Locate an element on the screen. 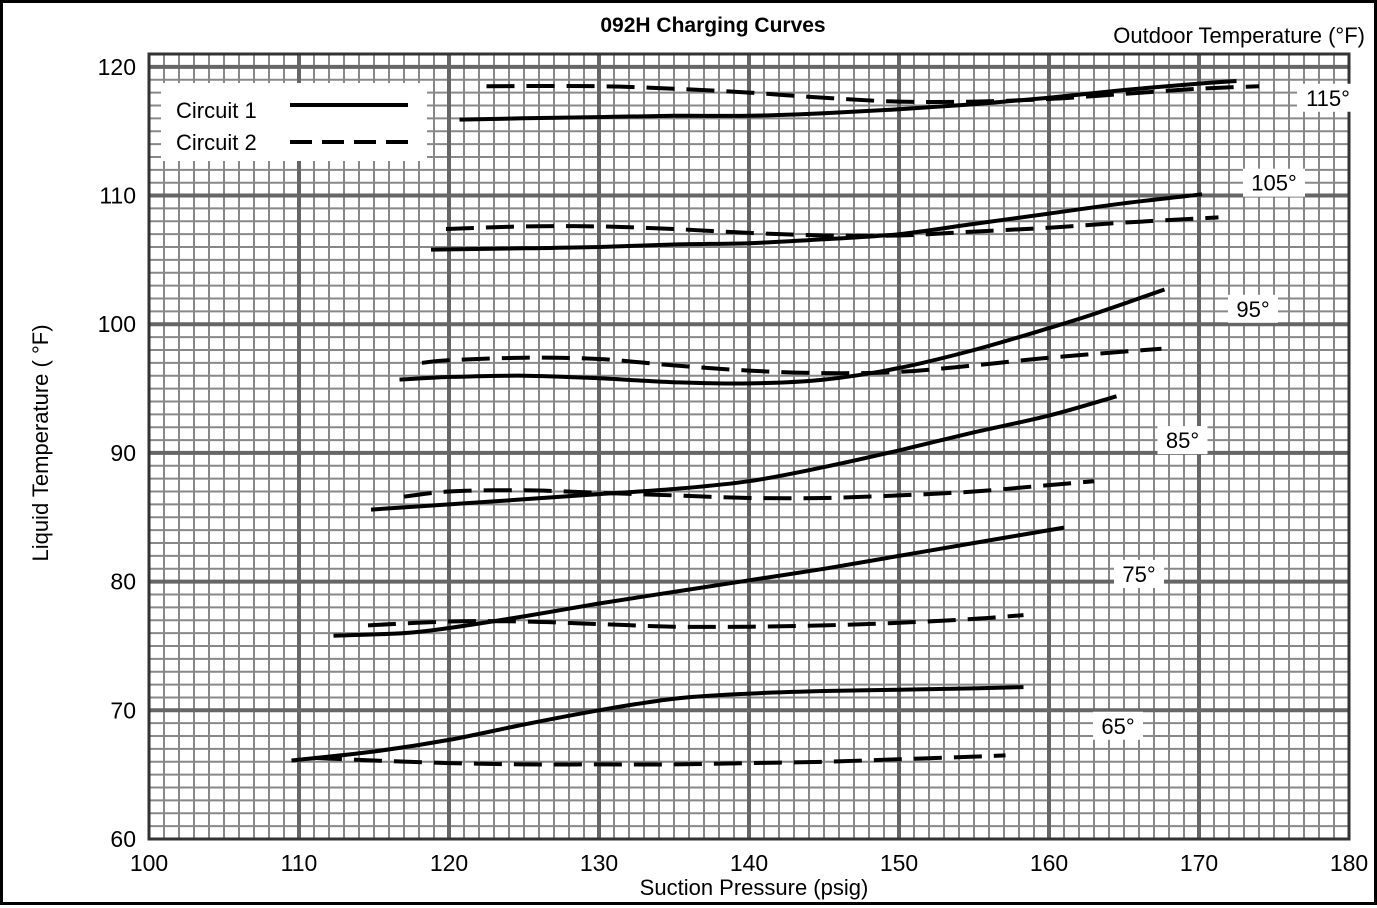 The width and height of the screenshot is (1377, 908). circuit-1-line-75f is located at coordinates (699, 581).